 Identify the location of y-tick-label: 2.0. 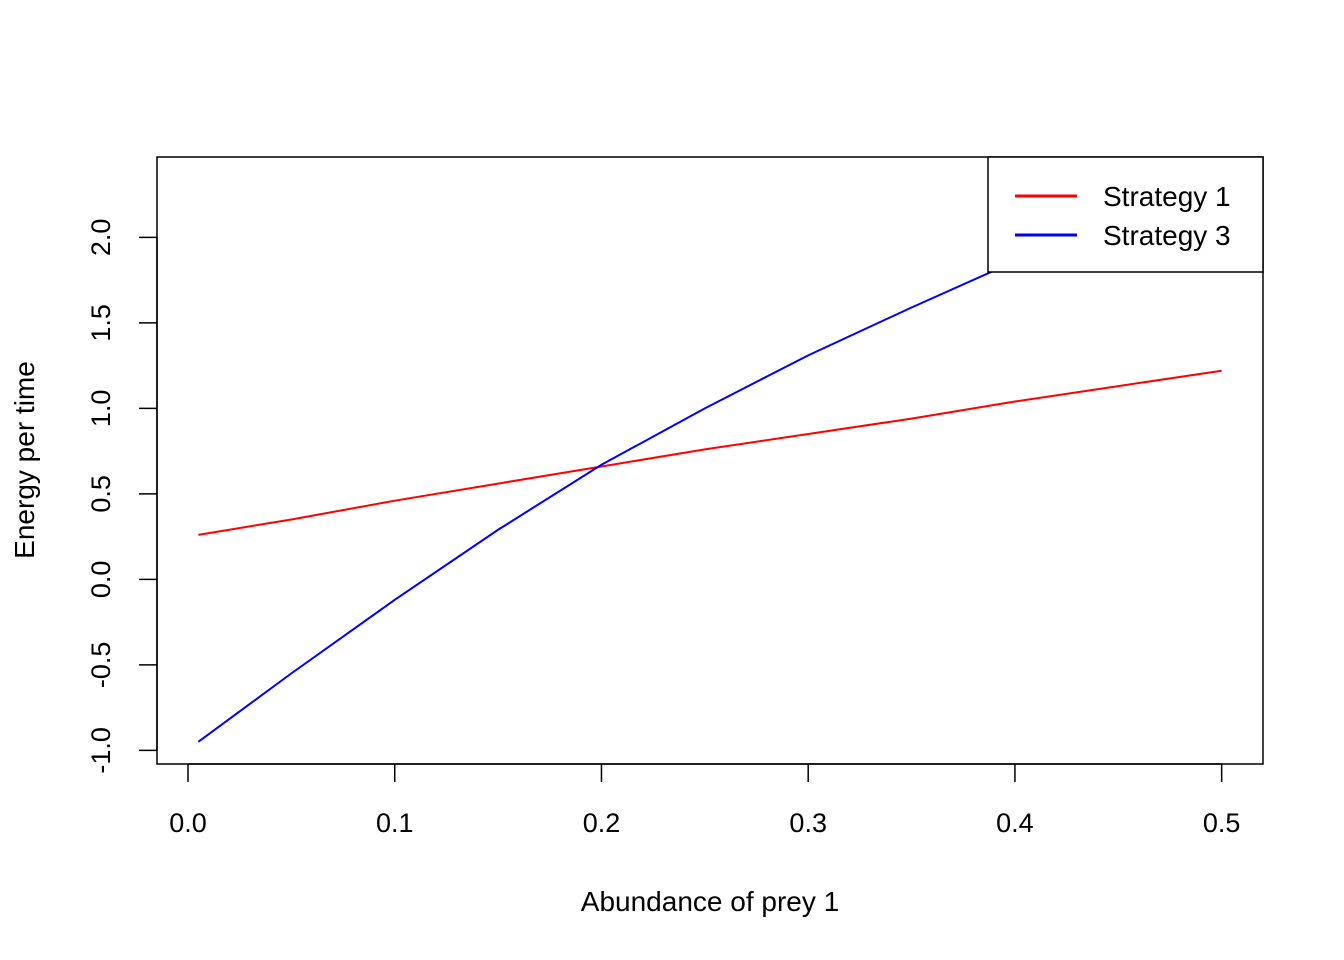
(101, 238).